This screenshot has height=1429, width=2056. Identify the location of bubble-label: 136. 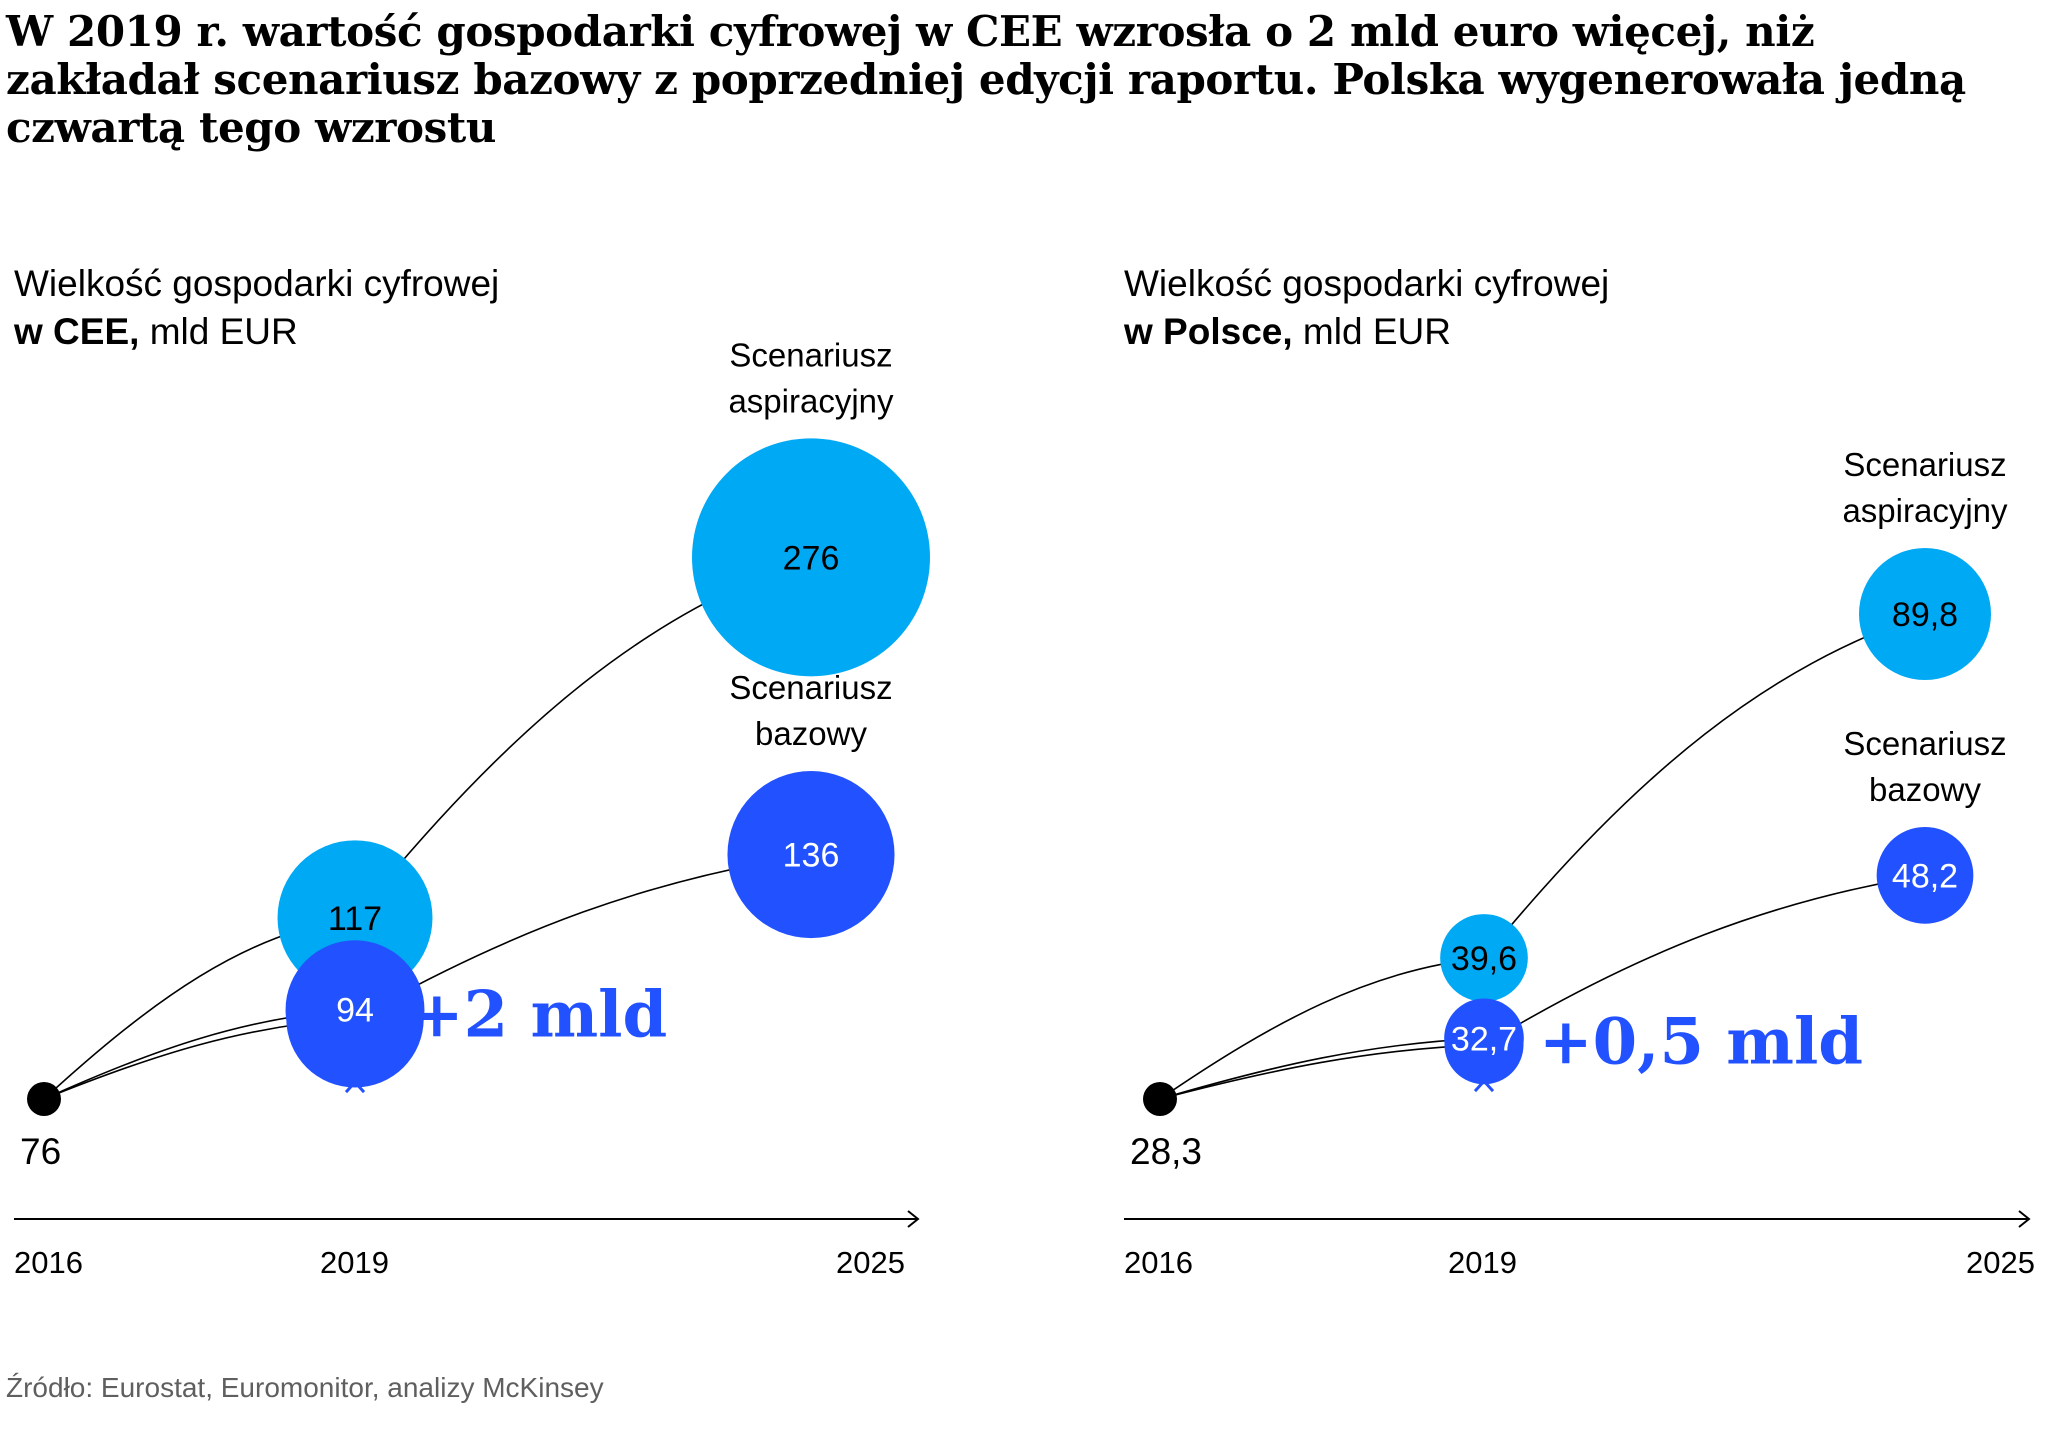
(811, 856).